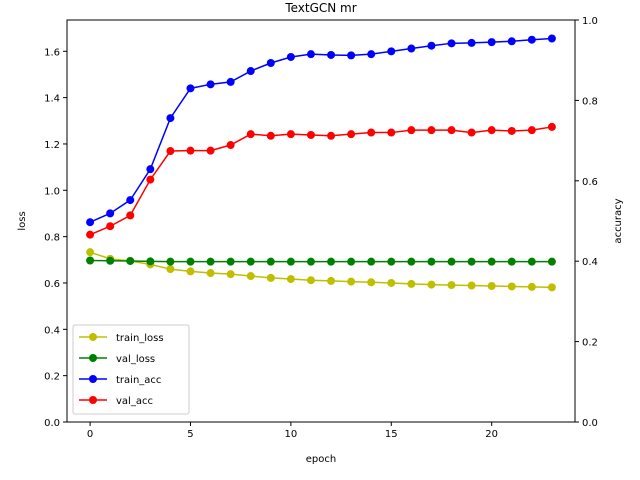 Image resolution: width=640 pixels, height=480 pixels. What do you see at coordinates (52, 330) in the screenshot?
I see `y-tick-label-left: 0.4` at bounding box center [52, 330].